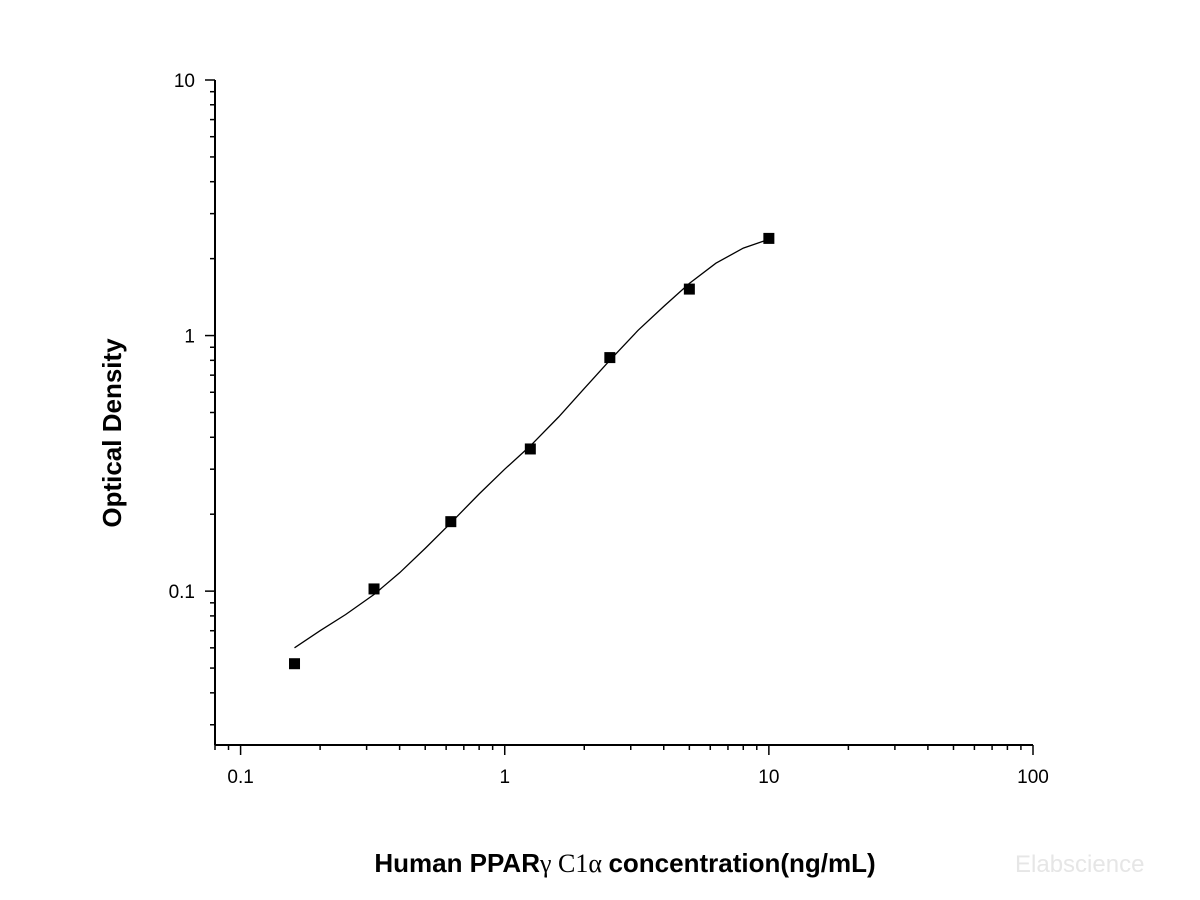  I want to click on x-tick-label: 100, so click(1033, 777).